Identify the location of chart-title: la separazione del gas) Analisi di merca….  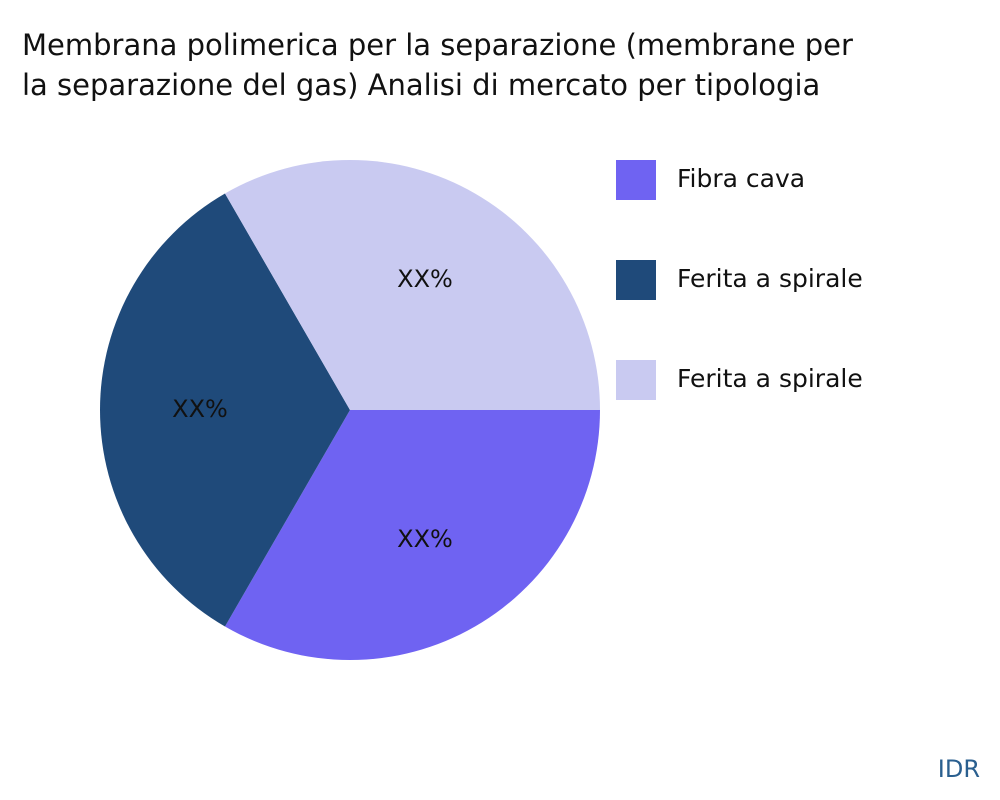
(421, 85).